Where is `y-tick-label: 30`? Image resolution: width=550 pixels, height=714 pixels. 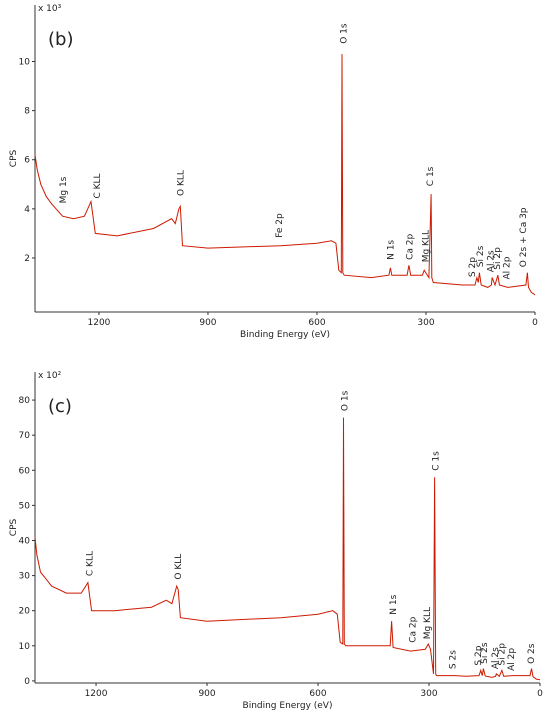 y-tick-label: 30 is located at coordinates (25, 577).